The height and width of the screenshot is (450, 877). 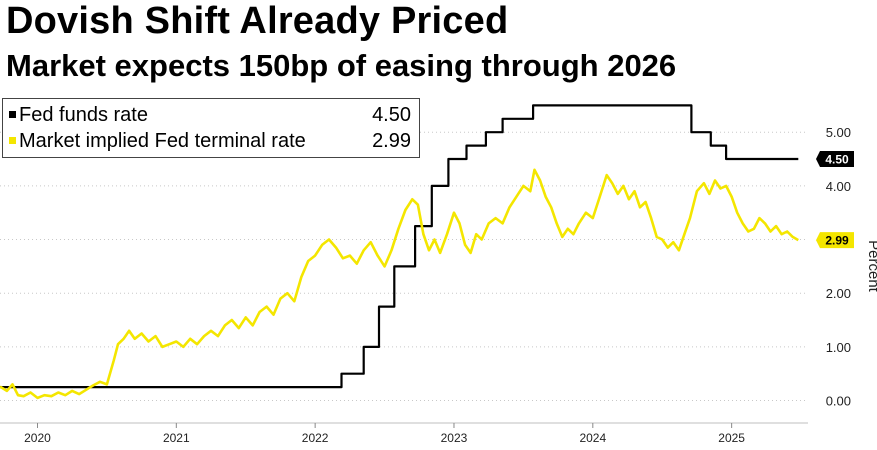 I want to click on legend-swatch-fed-funds, so click(x=12, y=114).